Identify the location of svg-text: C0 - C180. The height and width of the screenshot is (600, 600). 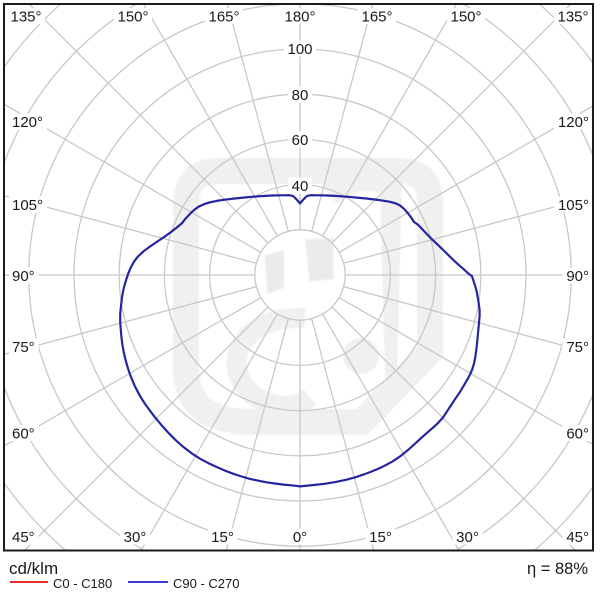
(82, 583).